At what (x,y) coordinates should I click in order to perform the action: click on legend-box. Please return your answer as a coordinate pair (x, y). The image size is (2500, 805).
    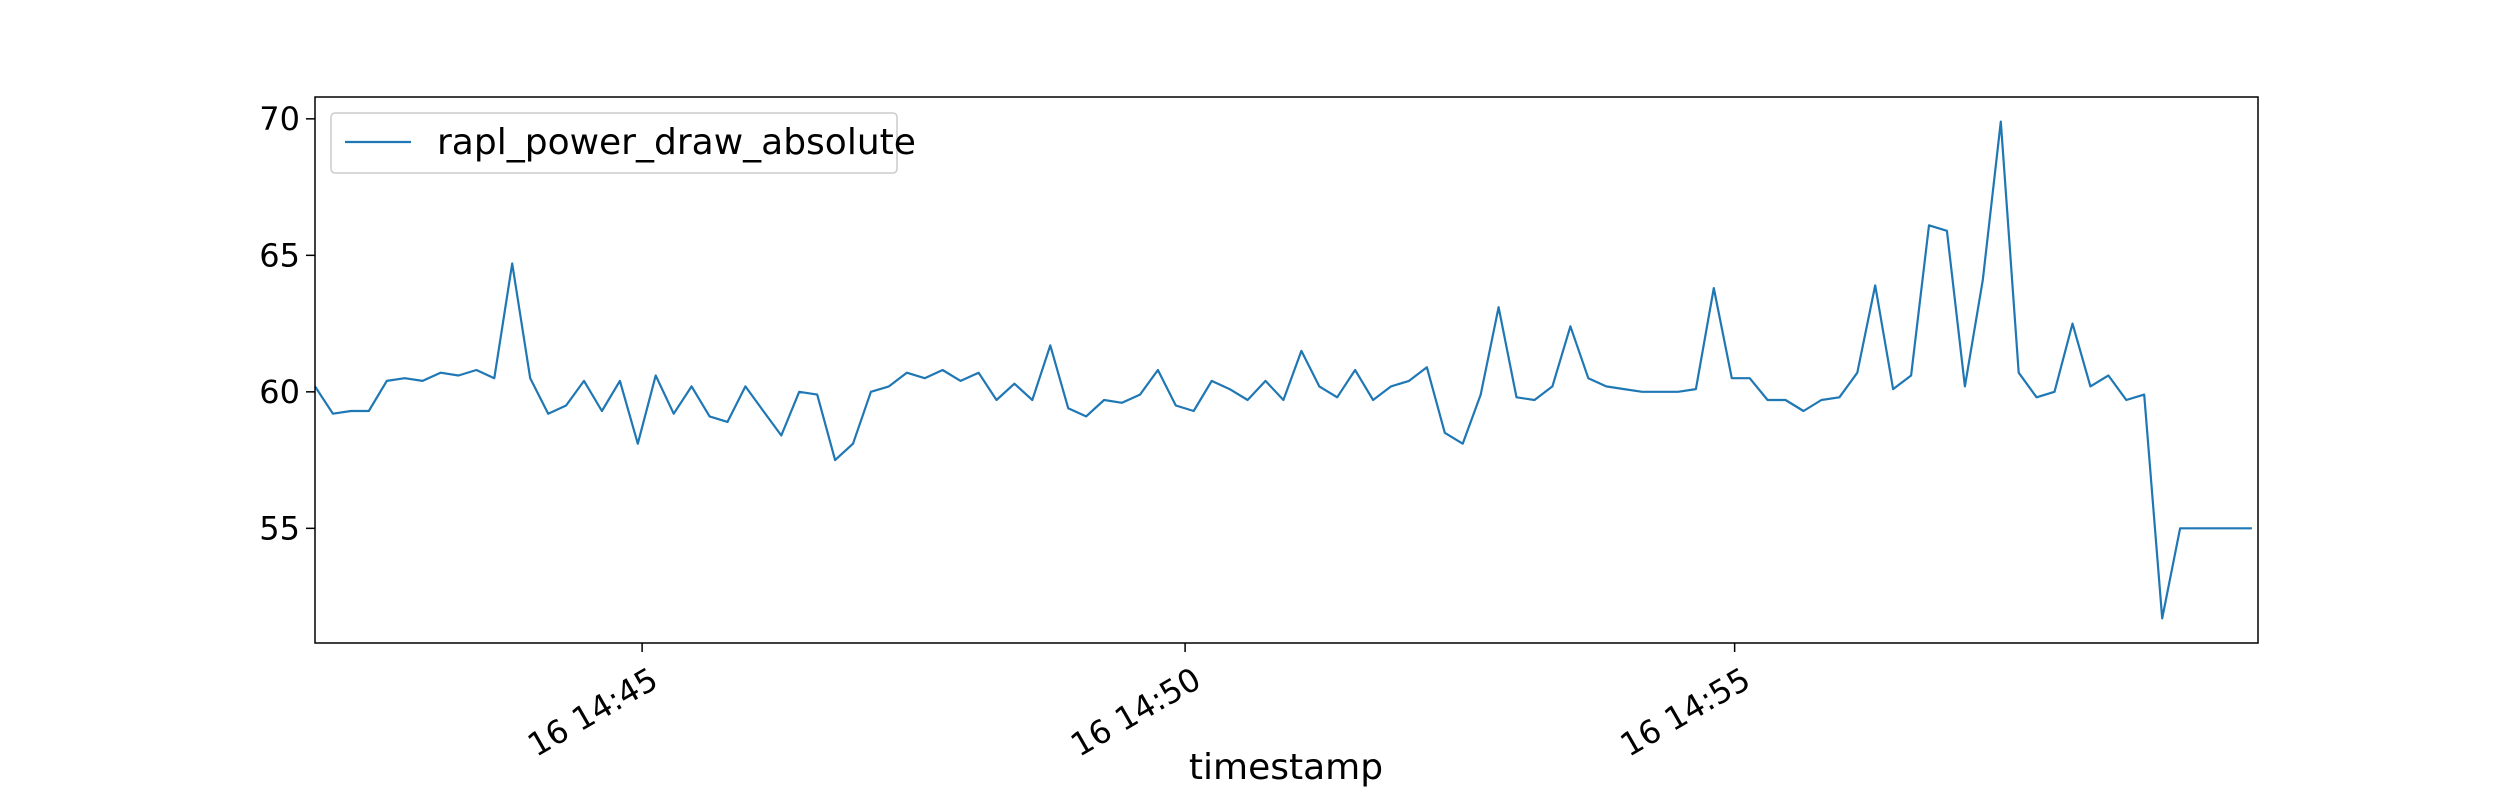
    Looking at the image, I should click on (614, 143).